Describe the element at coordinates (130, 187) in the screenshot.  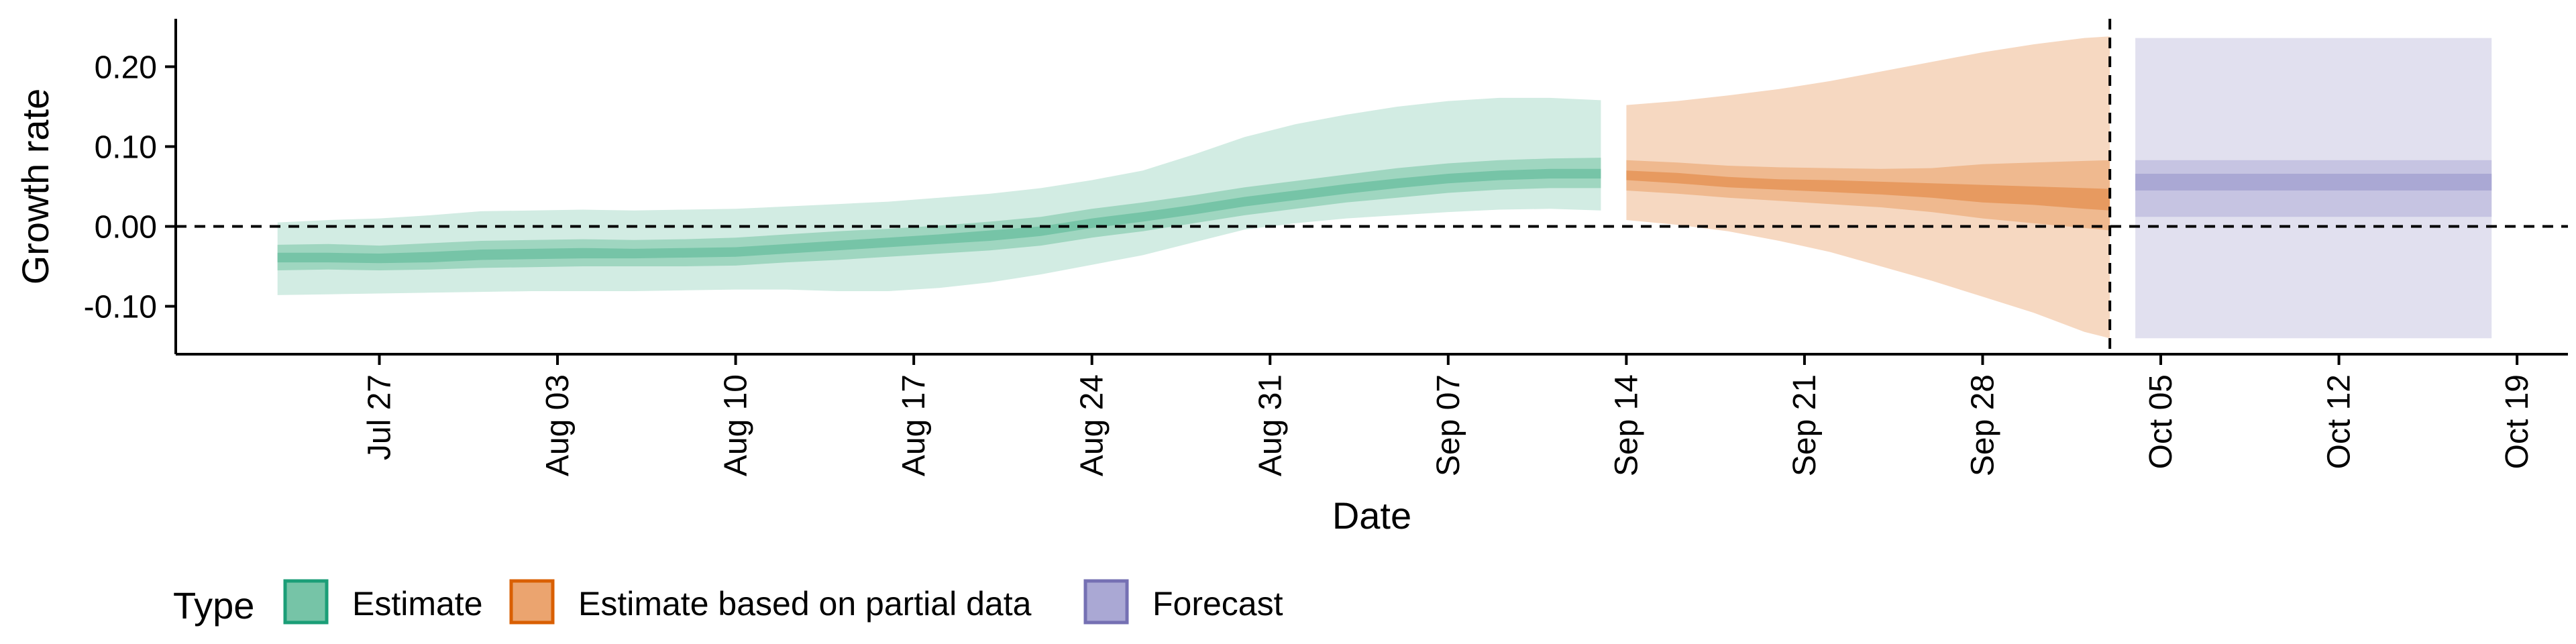
I see `y-axis-ticks: -0.10 0.00 0.10 0.20` at that location.